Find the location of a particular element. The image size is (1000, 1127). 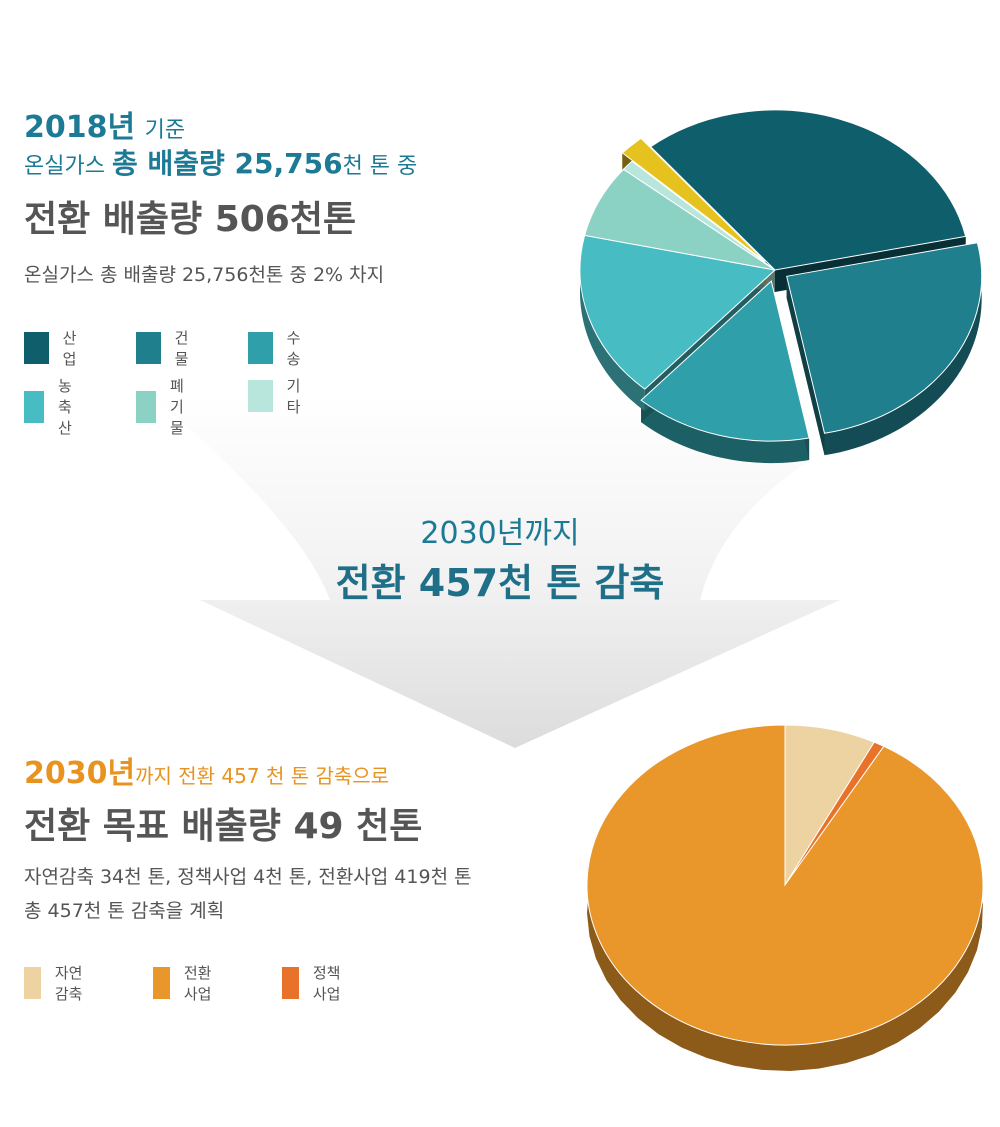

top-heading: 전환 배출량 506천톤 is located at coordinates (190, 216).